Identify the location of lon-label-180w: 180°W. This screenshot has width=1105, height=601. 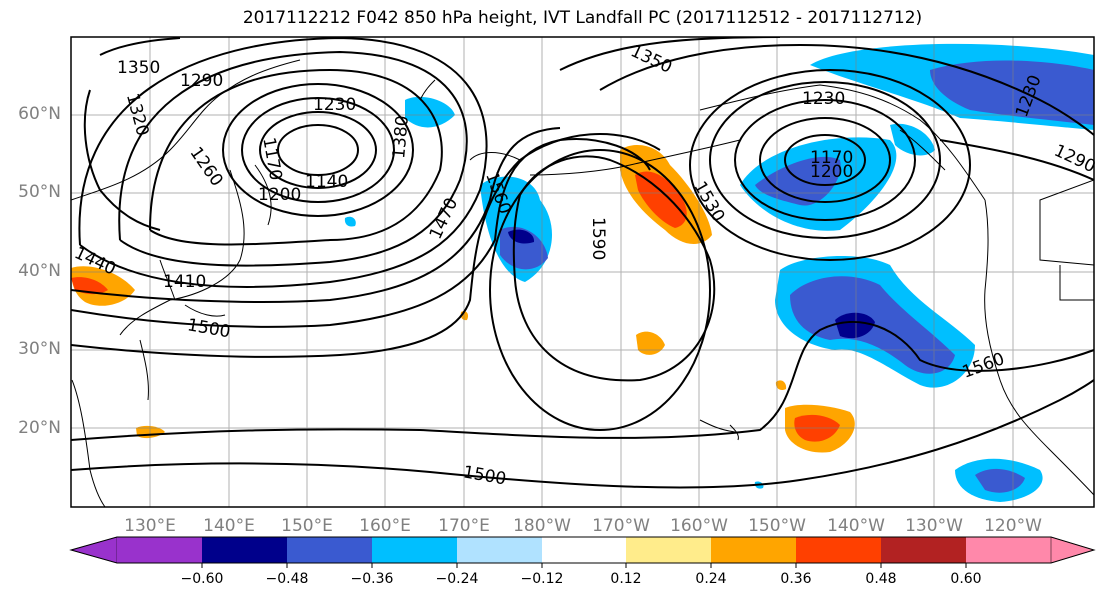
(542, 526).